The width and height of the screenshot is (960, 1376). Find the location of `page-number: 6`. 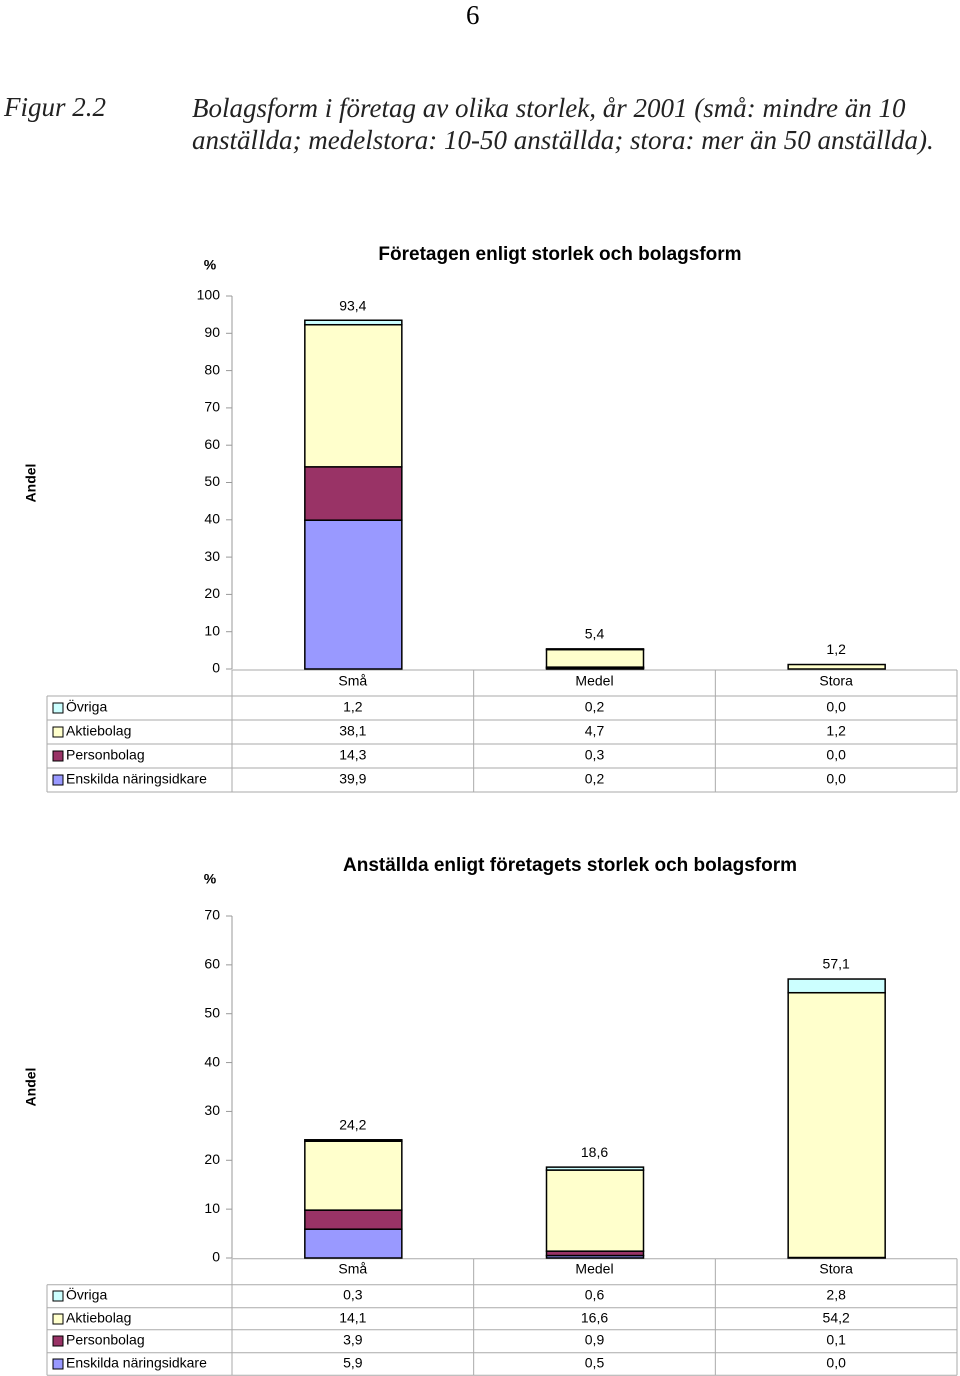

page-number: 6 is located at coordinates (473, 15).